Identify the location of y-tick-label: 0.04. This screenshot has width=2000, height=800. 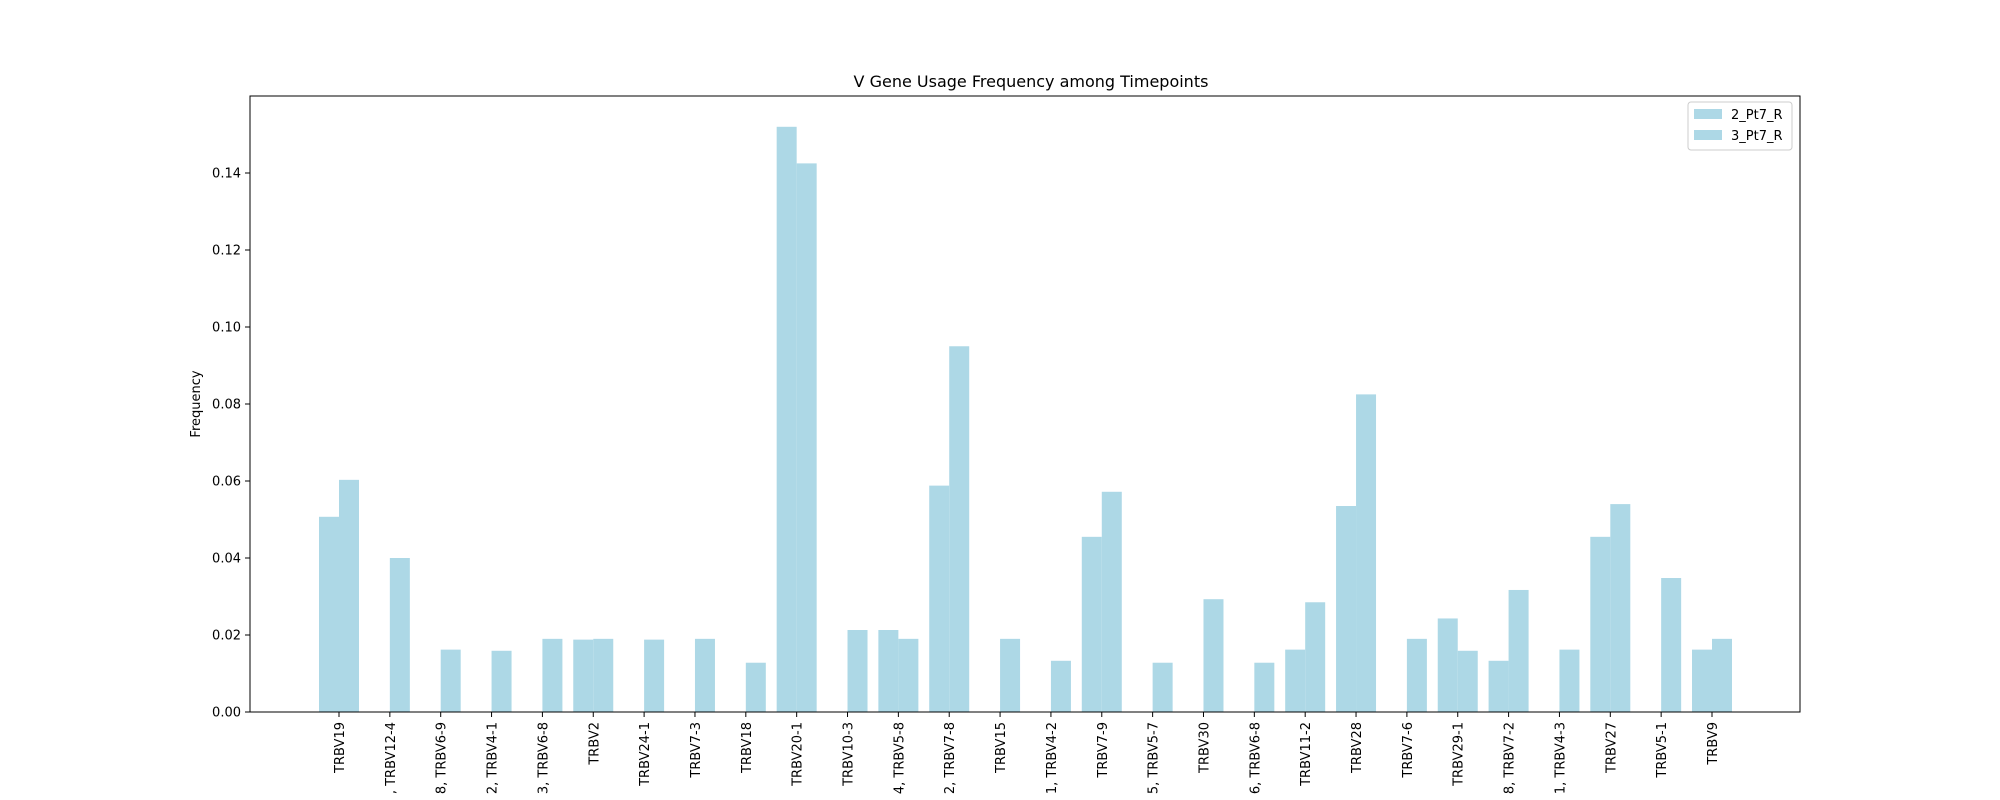
(226, 559).